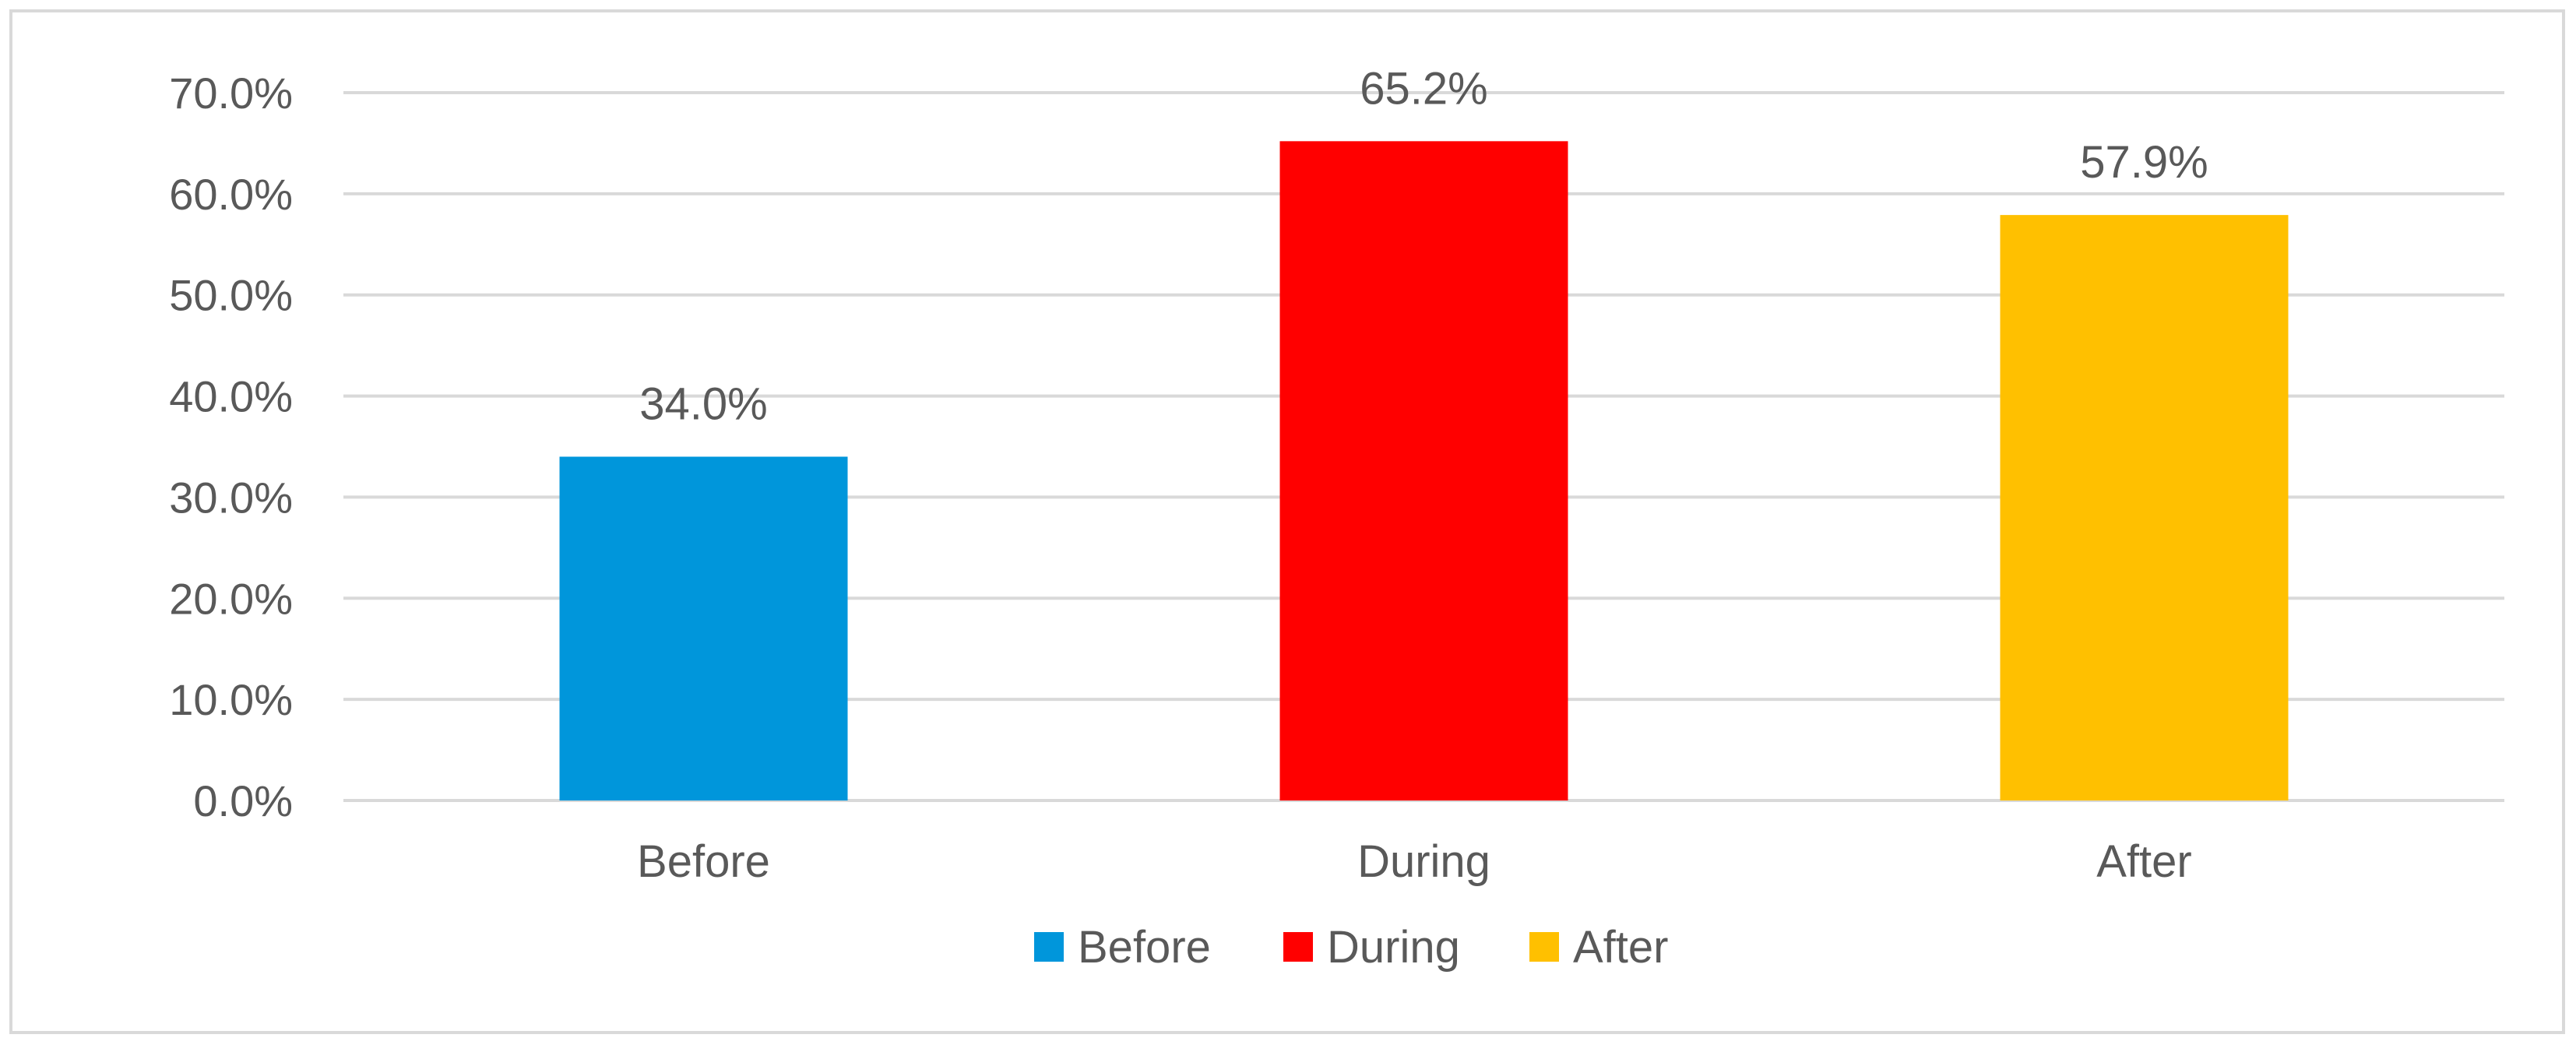  Describe the element at coordinates (2144, 162) in the screenshot. I see `data-label-after: 57.9%` at that location.